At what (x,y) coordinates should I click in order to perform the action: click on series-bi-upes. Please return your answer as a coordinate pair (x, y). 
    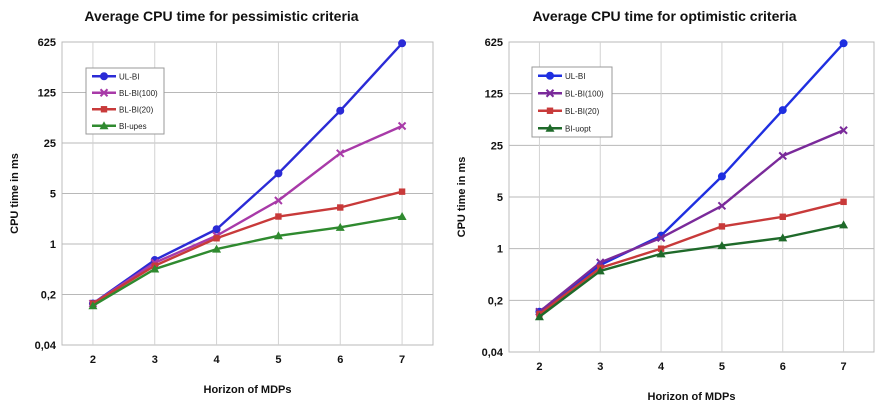
    Looking at the image, I should click on (247, 261).